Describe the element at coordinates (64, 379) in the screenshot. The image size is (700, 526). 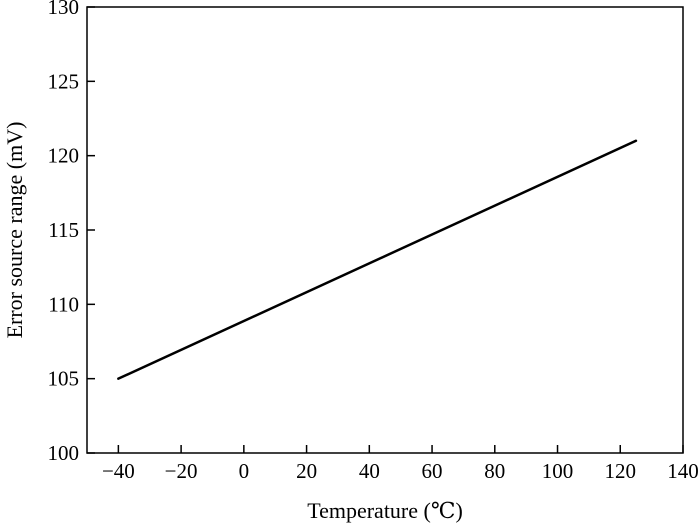
I see `y-tick-label: 105` at that location.